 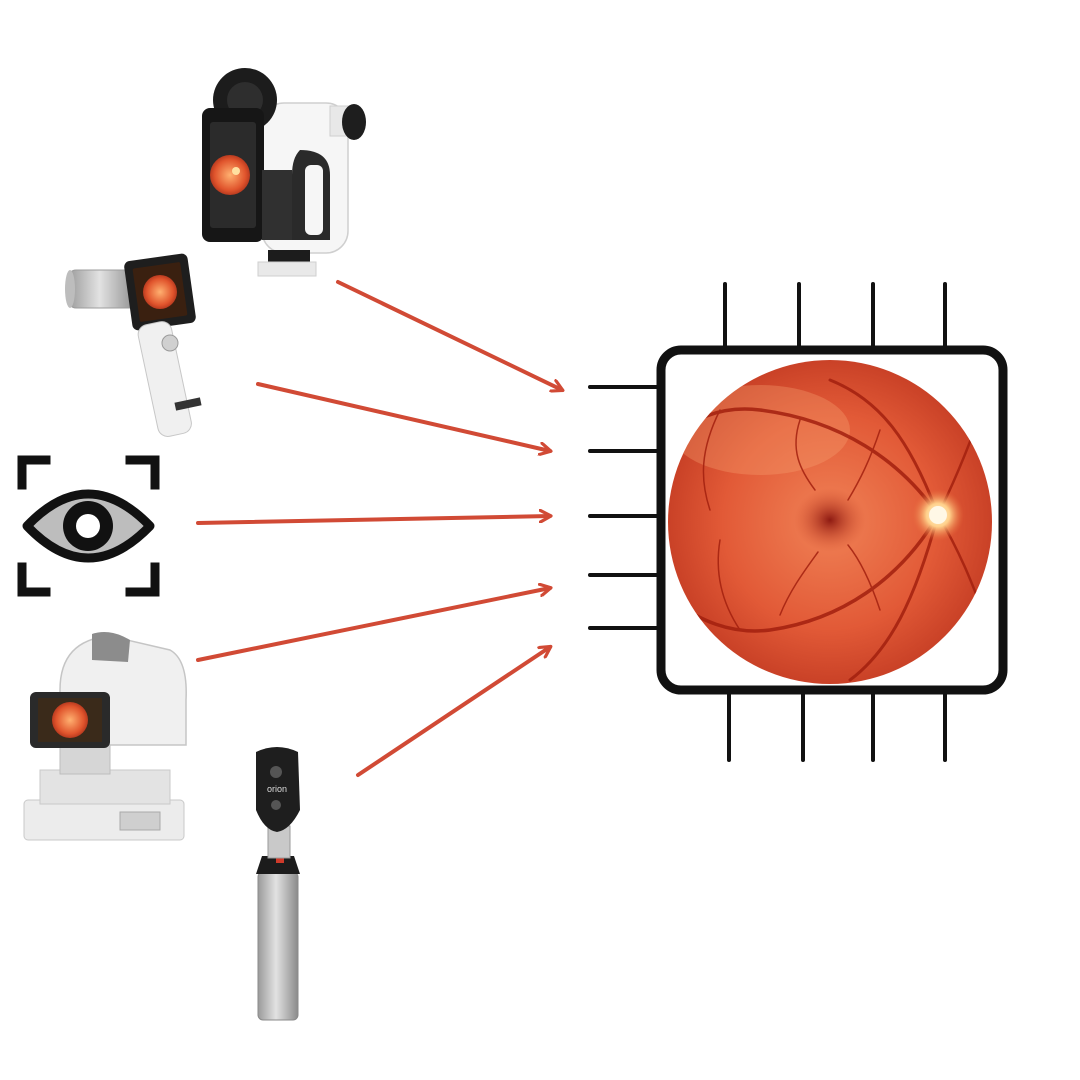 What do you see at coordinates (373, 625) in the screenshot?
I see `arrow-tabletop-camera` at bounding box center [373, 625].